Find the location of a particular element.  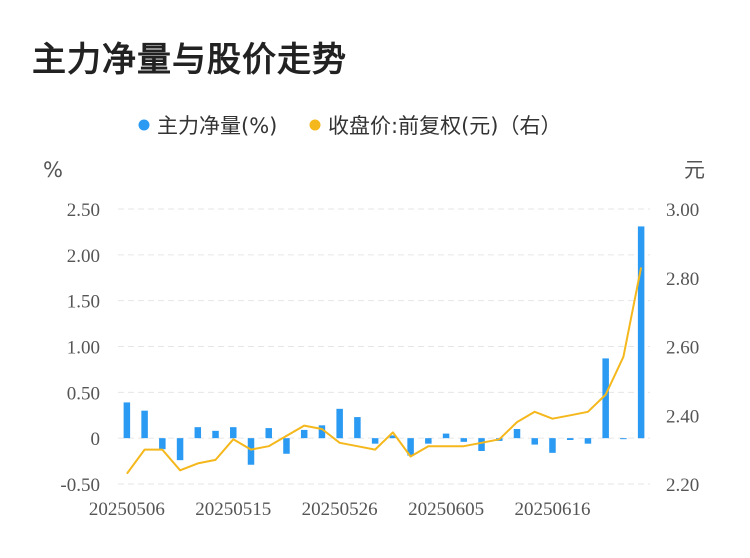

right-tick-label: 3.00 is located at coordinates (682, 210).